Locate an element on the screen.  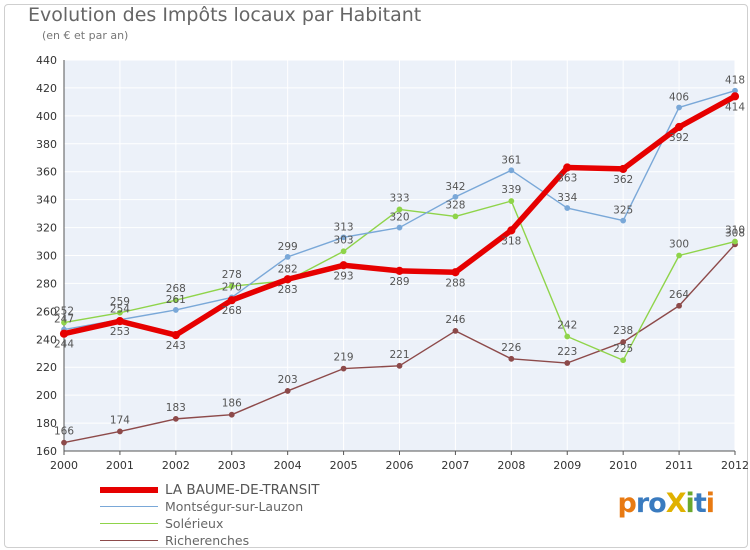
y-tick-label: 380 is located at coordinates (46, 144).